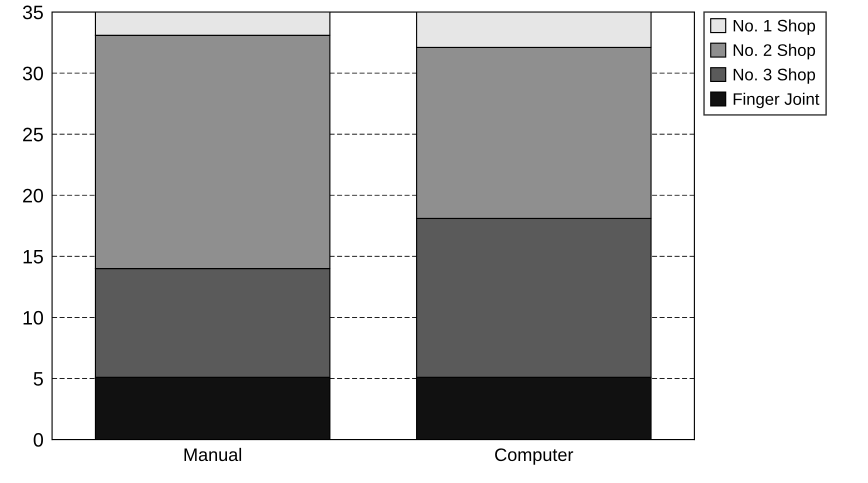 The width and height of the screenshot is (868, 483). I want to click on y-tick-label: 10, so click(33, 317).